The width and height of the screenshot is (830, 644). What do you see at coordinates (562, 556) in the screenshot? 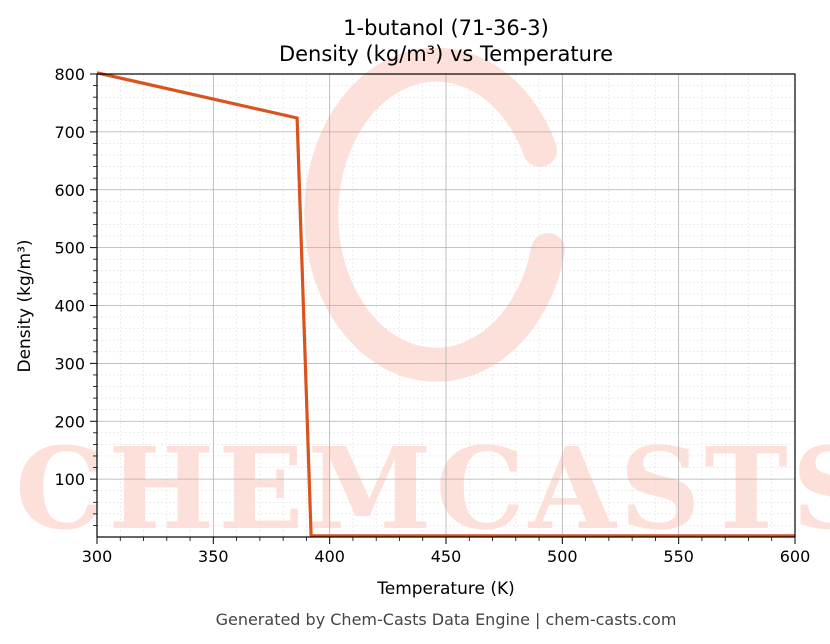
I see `x-tick-label: 500` at bounding box center [562, 556].